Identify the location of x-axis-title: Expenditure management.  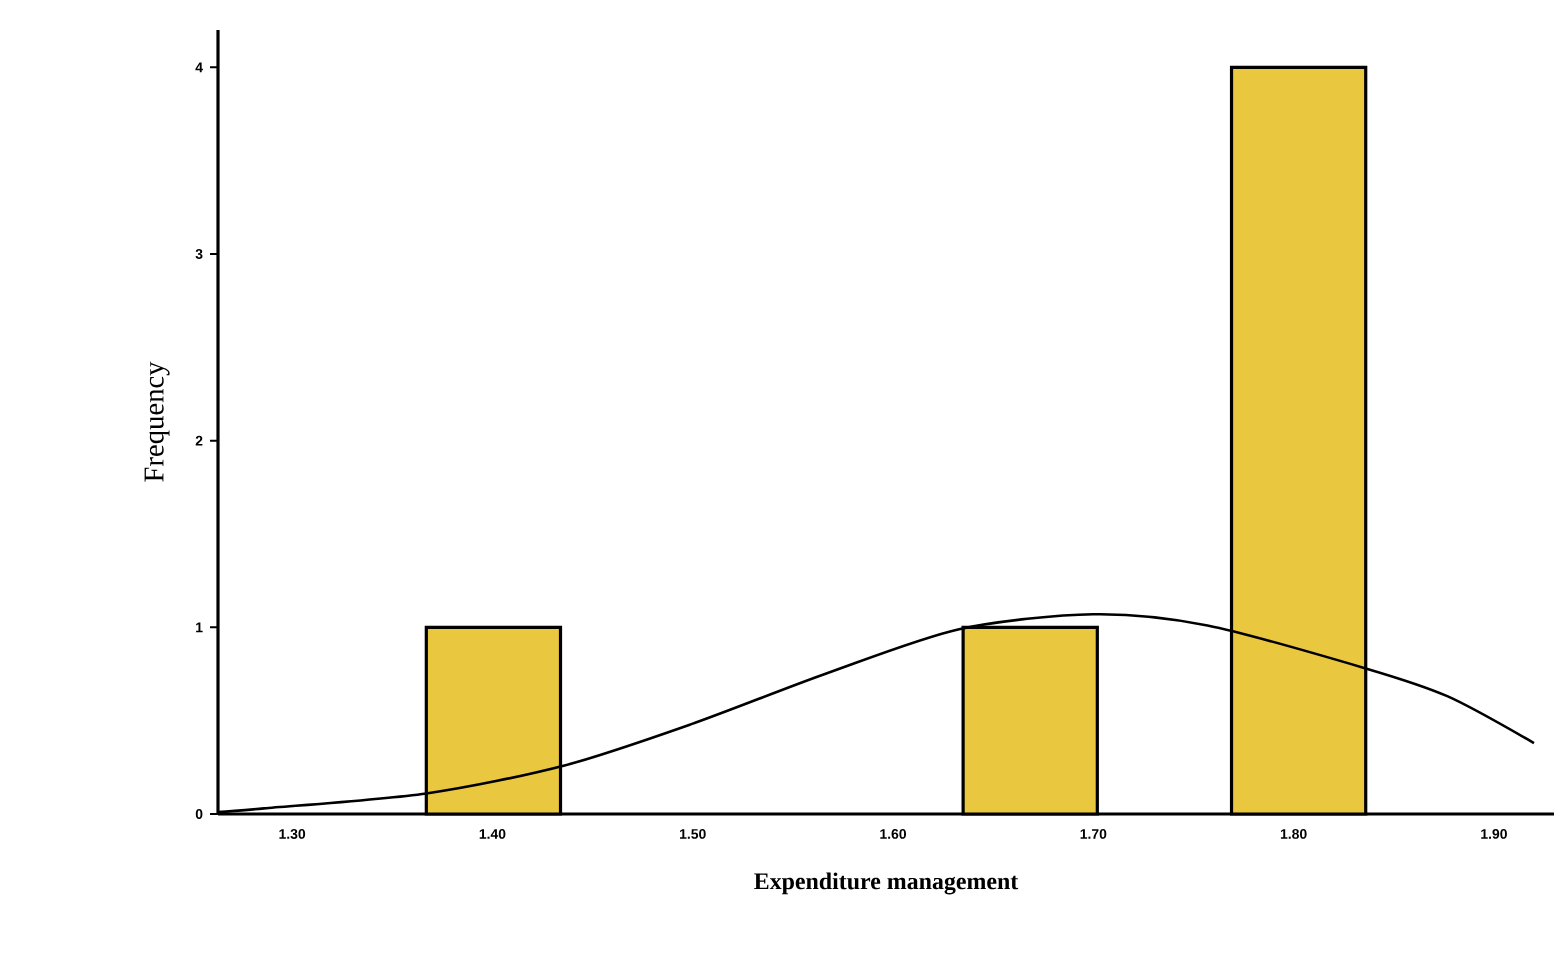
(886, 883).